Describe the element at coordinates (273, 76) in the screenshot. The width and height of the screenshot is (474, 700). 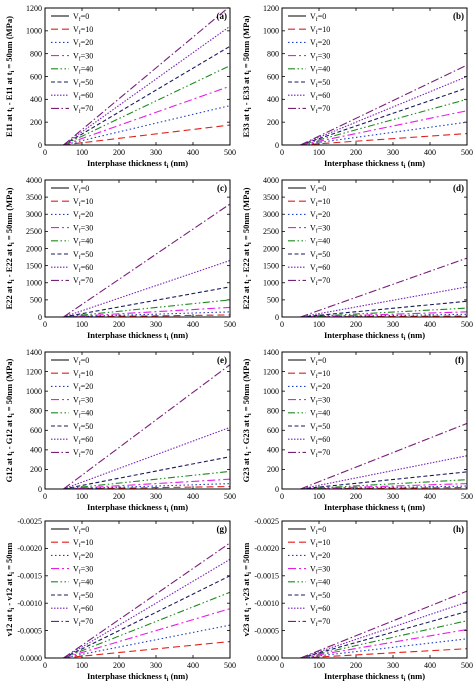
I see `y-tick-label: 600` at that location.